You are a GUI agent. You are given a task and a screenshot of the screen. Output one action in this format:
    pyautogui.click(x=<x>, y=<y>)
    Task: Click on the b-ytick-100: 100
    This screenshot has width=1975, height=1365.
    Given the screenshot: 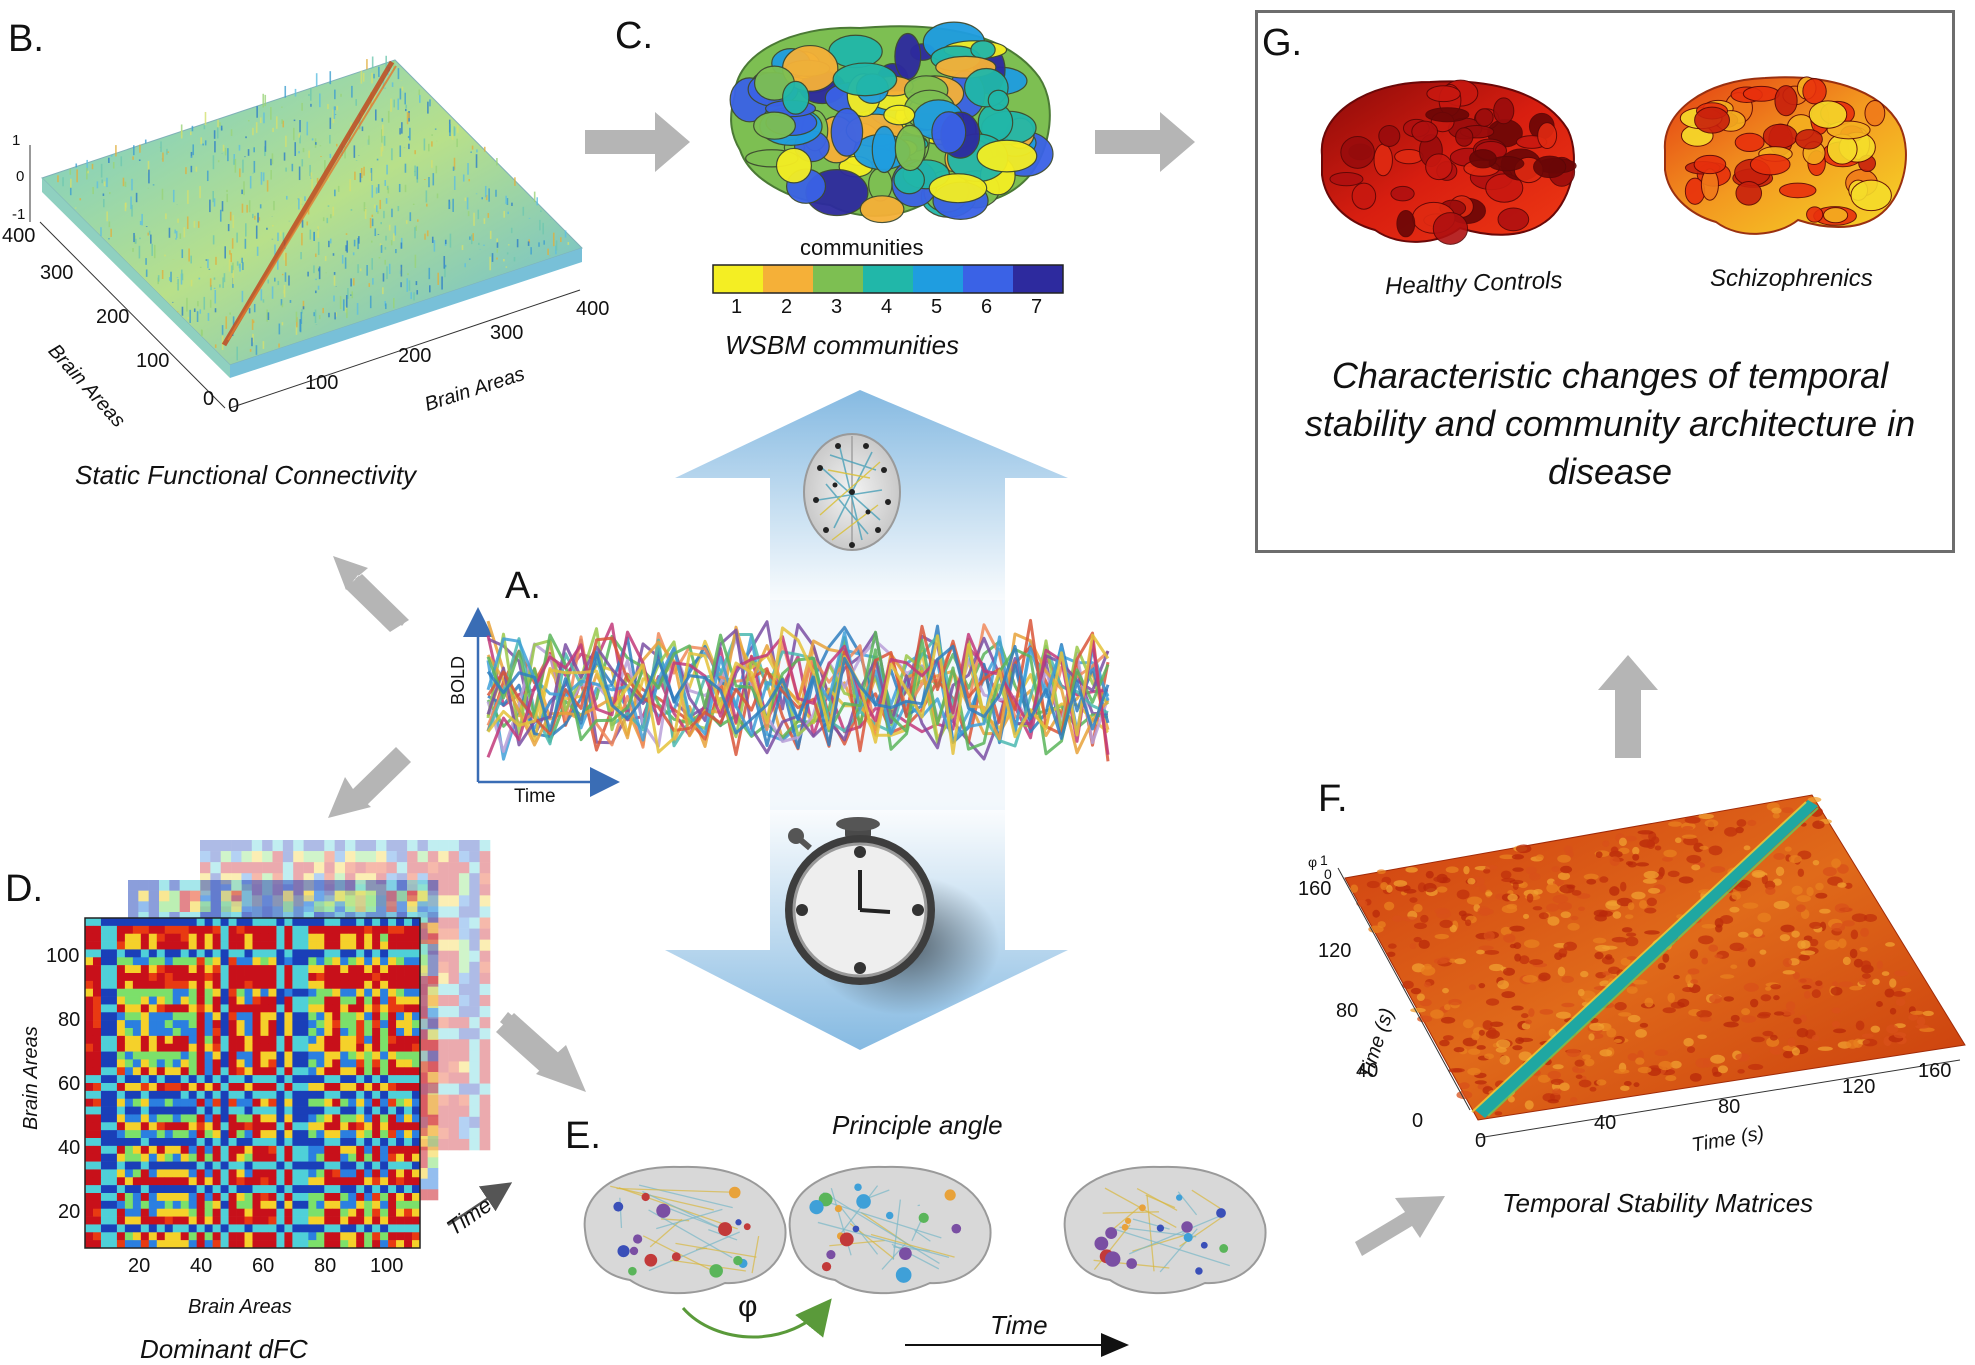 What is the action you would take?
    pyautogui.click(x=152, y=361)
    